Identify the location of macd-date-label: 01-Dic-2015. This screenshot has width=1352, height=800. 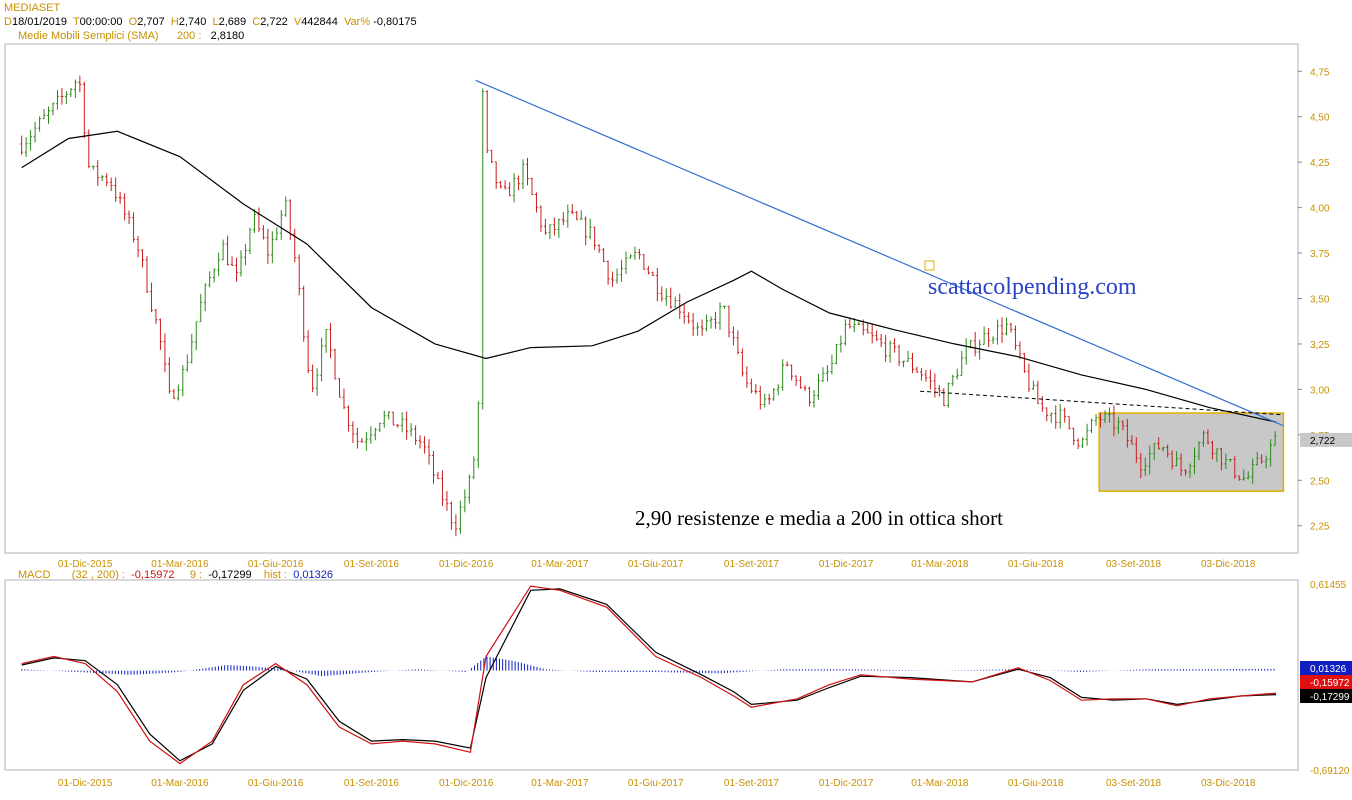
(85, 783).